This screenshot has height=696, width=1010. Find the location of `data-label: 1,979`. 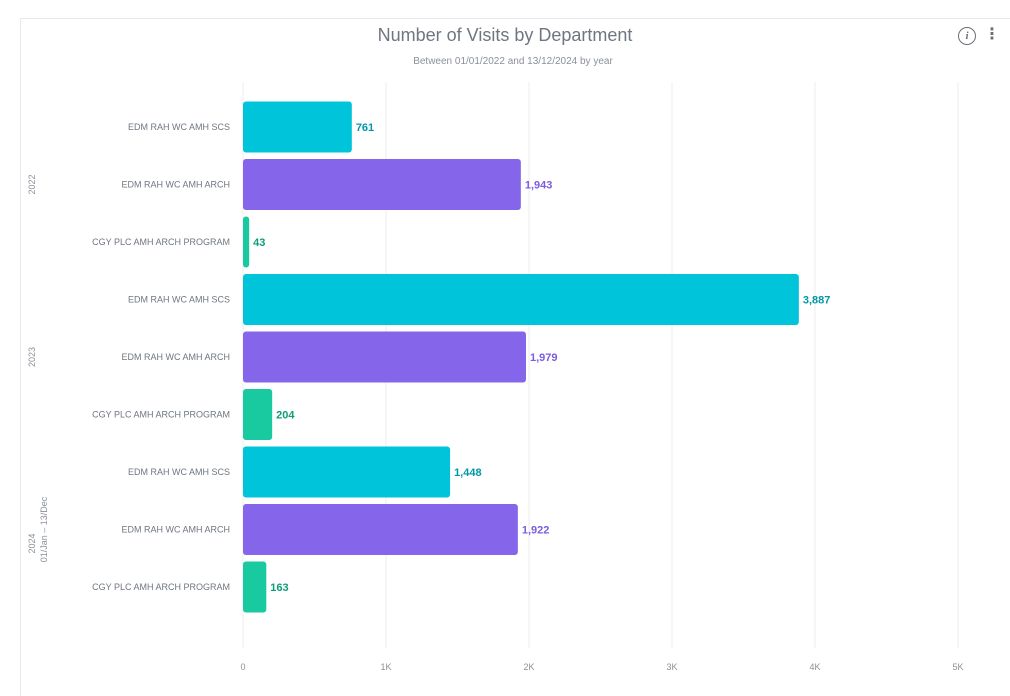

data-label: 1,979 is located at coordinates (544, 358).